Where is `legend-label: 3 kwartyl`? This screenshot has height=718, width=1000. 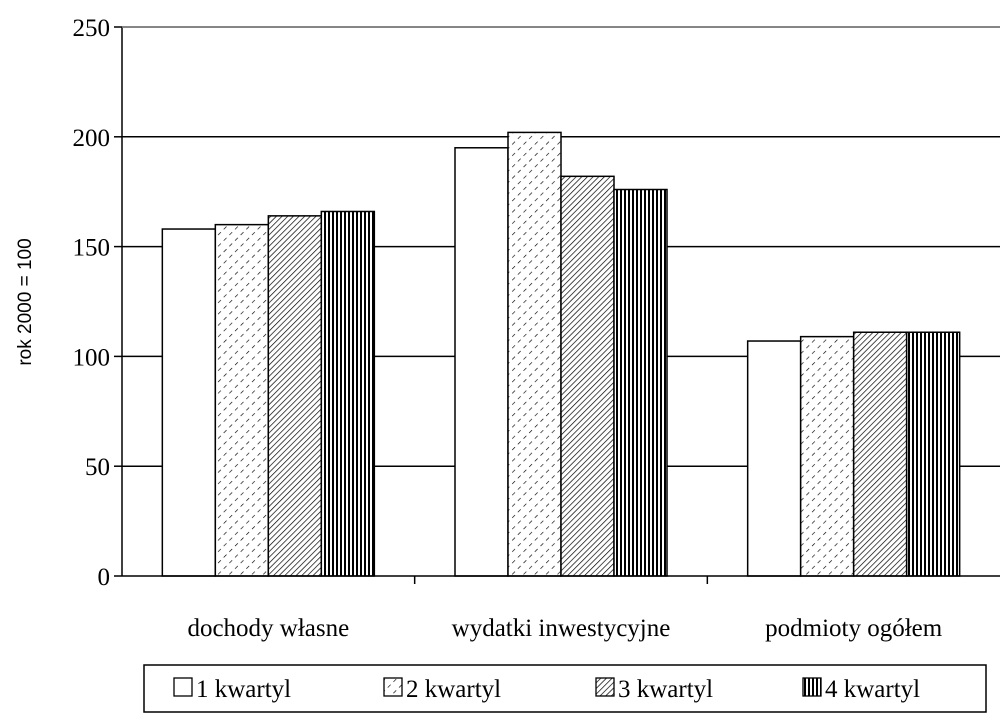 legend-label: 3 kwartyl is located at coordinates (665, 689).